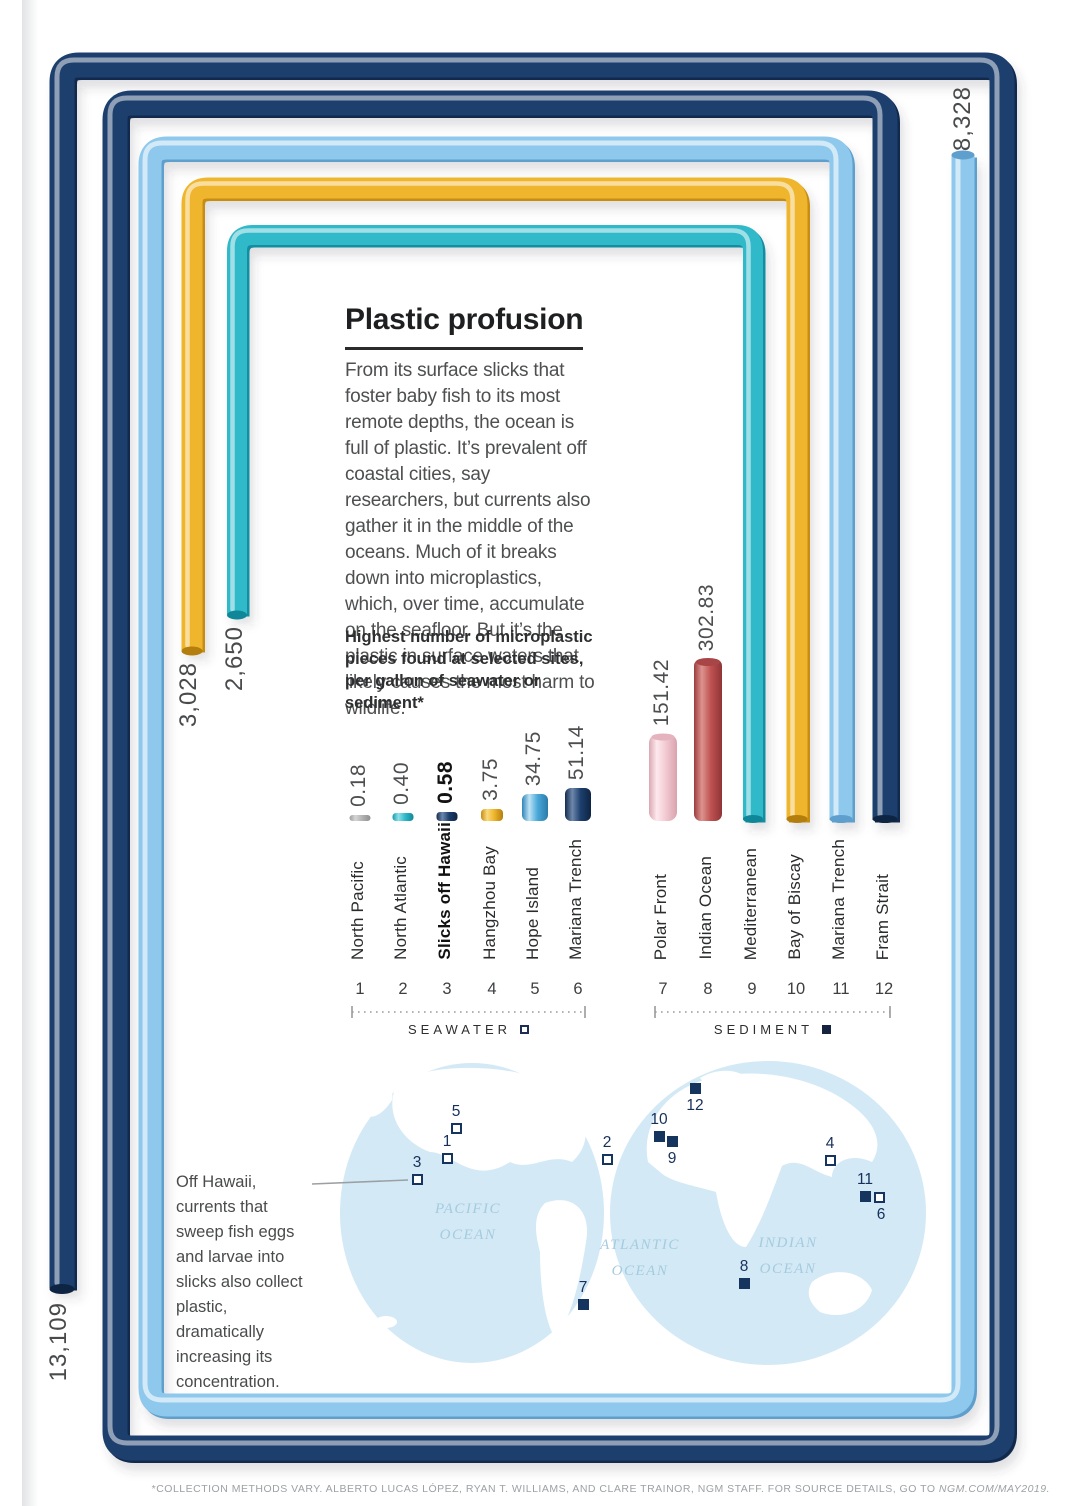 The image size is (1080, 1506). What do you see at coordinates (575, 899) in the screenshot?
I see `site-label-mariana-seawater: Mariana Trench` at bounding box center [575, 899].